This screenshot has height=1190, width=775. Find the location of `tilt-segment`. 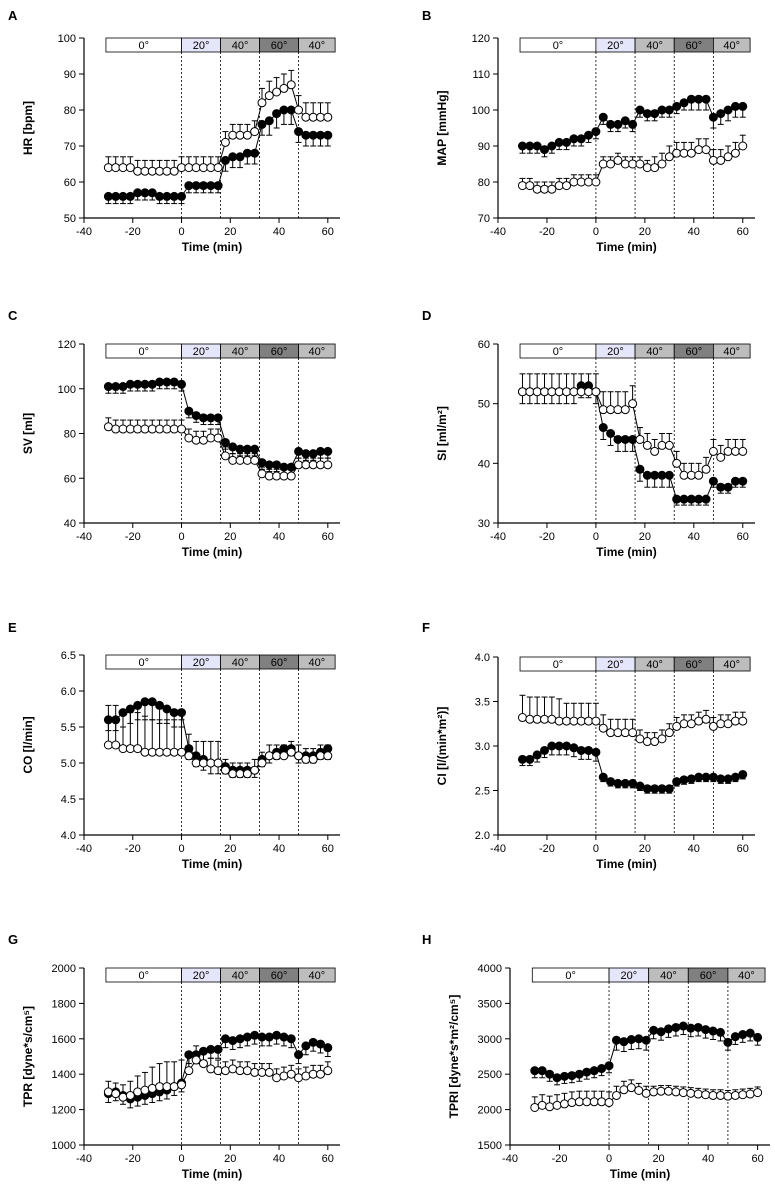

tilt-segment is located at coordinates (317, 975).